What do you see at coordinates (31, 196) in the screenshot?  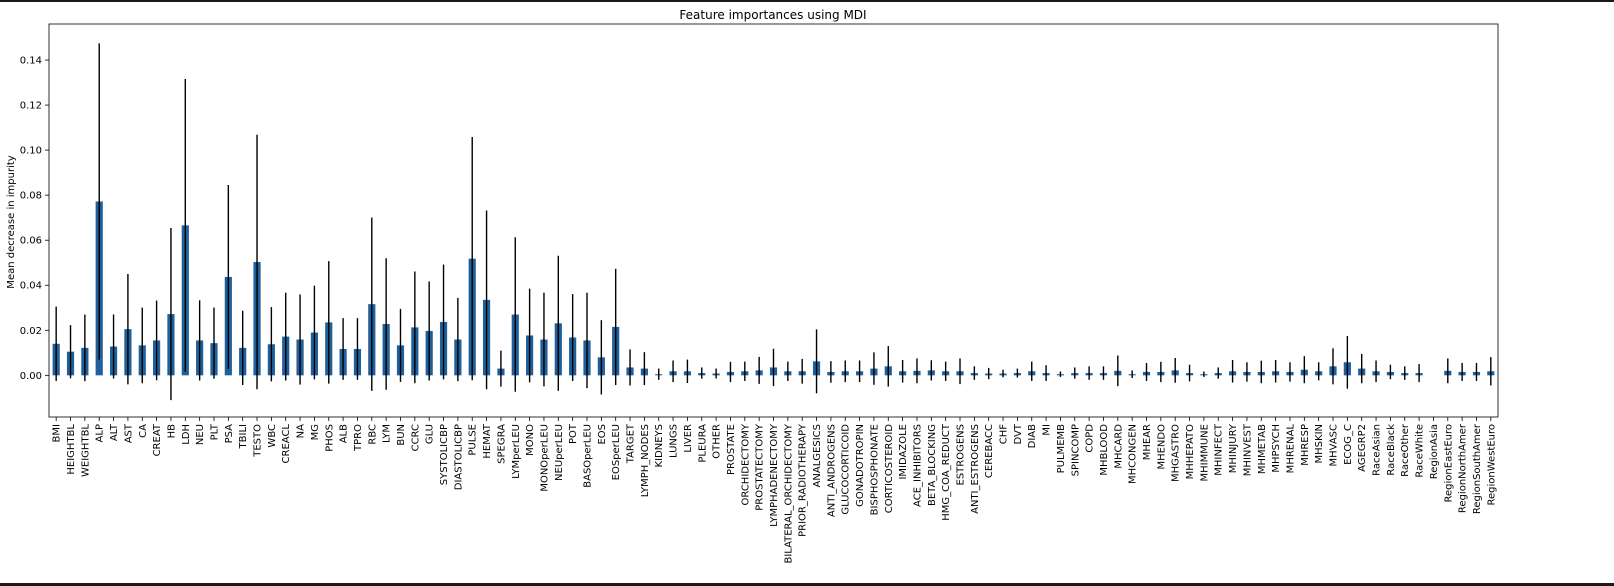 I see `y-tick-label: 0.08` at bounding box center [31, 196].